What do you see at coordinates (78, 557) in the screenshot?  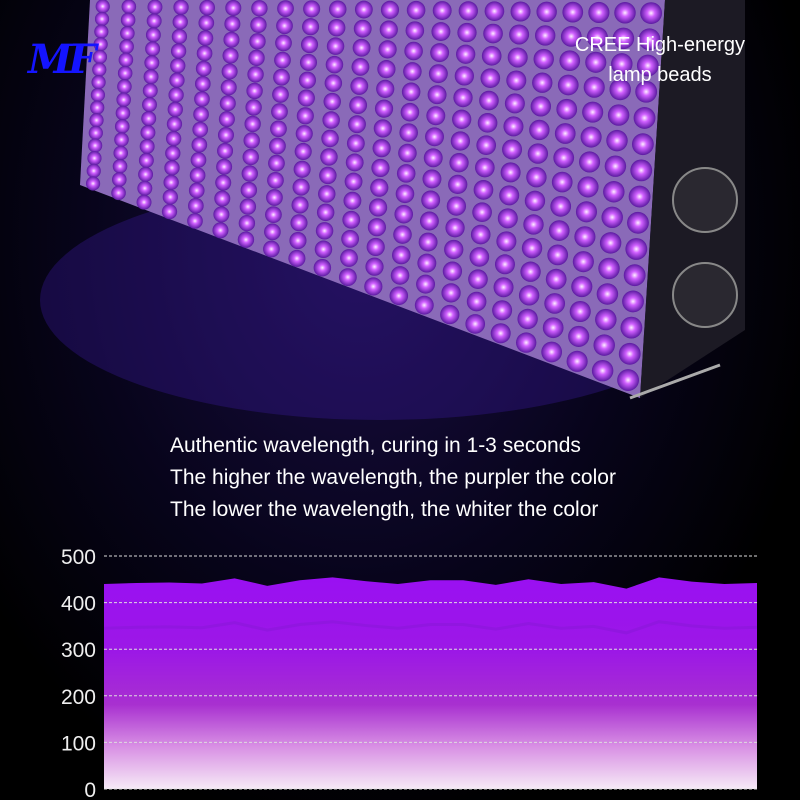 I see `y-tick-label: 500` at bounding box center [78, 557].